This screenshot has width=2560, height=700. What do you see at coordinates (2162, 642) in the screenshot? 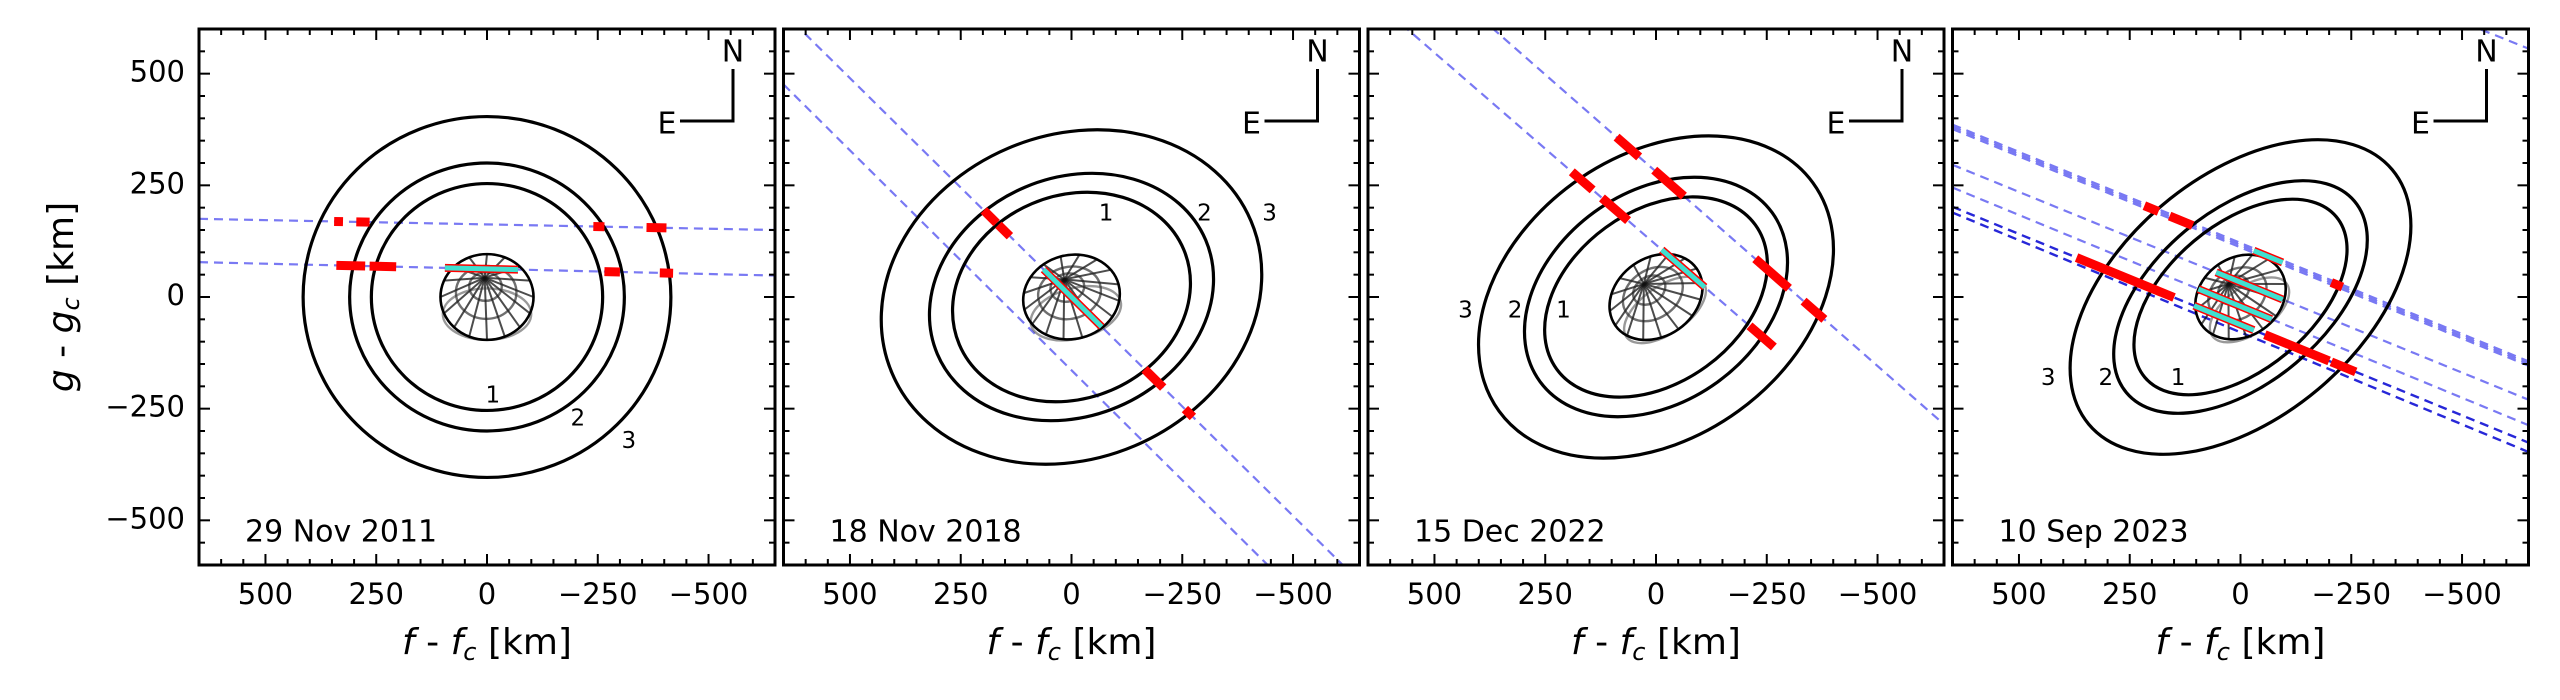
I see `x-axis-label-var: f` at bounding box center [2162, 642].